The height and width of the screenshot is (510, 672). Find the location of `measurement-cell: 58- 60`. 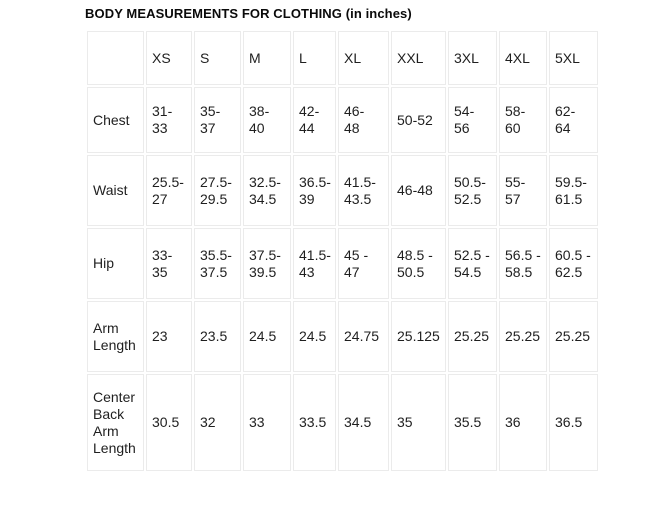

measurement-cell: 58- 60 is located at coordinates (523, 120).